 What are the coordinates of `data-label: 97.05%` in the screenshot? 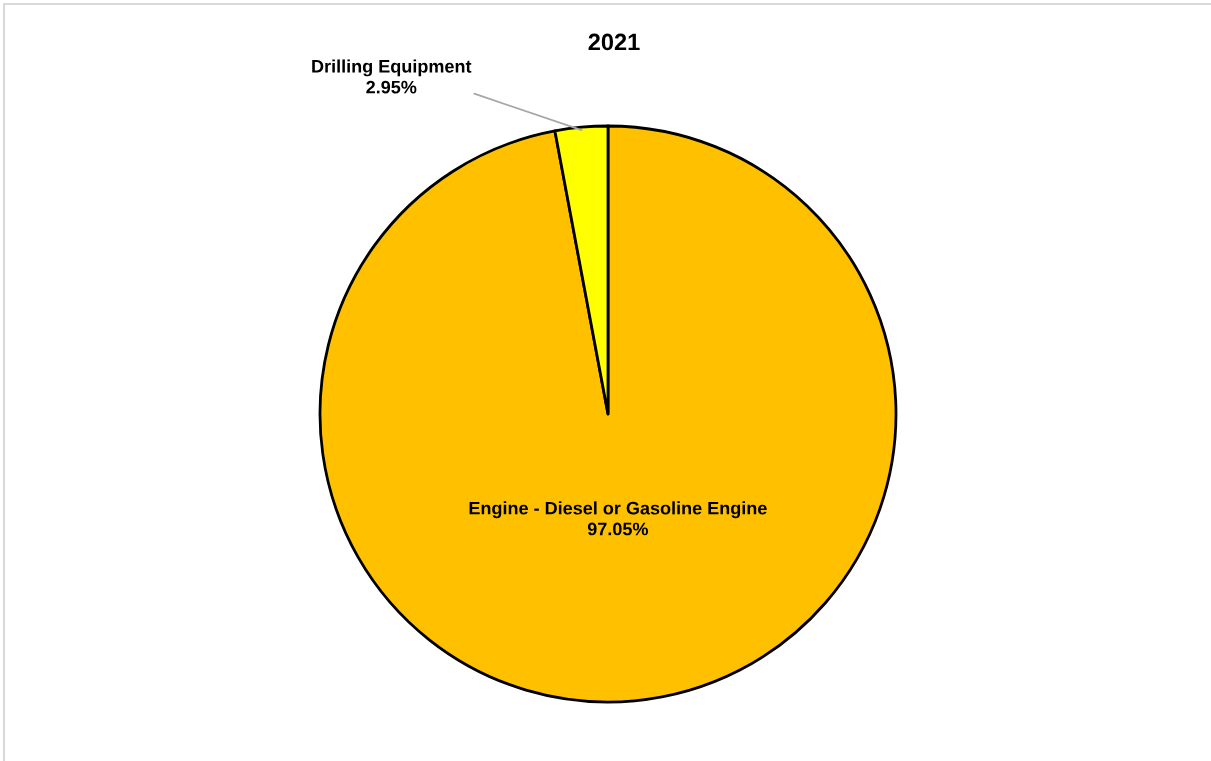 It's located at (618, 529).